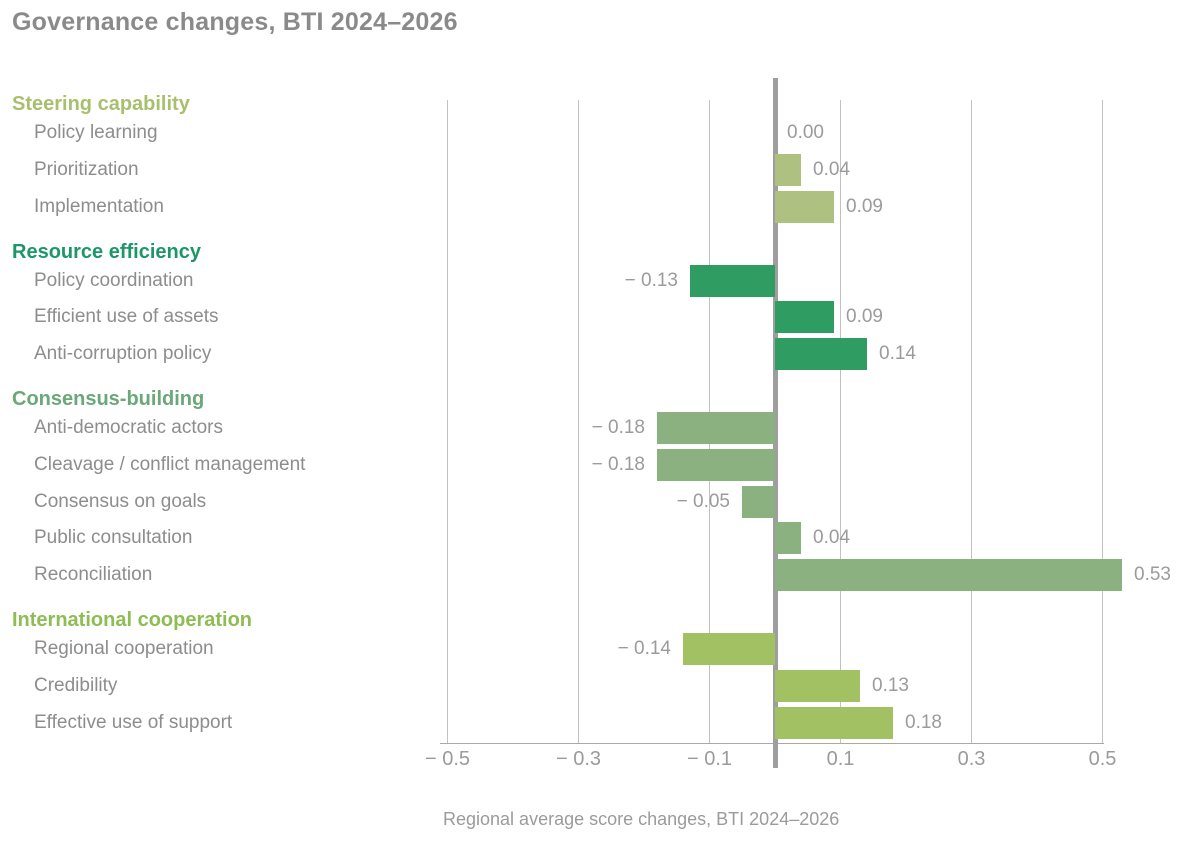 This screenshot has width=1199, height=849. Describe the element at coordinates (971, 759) in the screenshot. I see `x-tick-label: 0.3` at that location.